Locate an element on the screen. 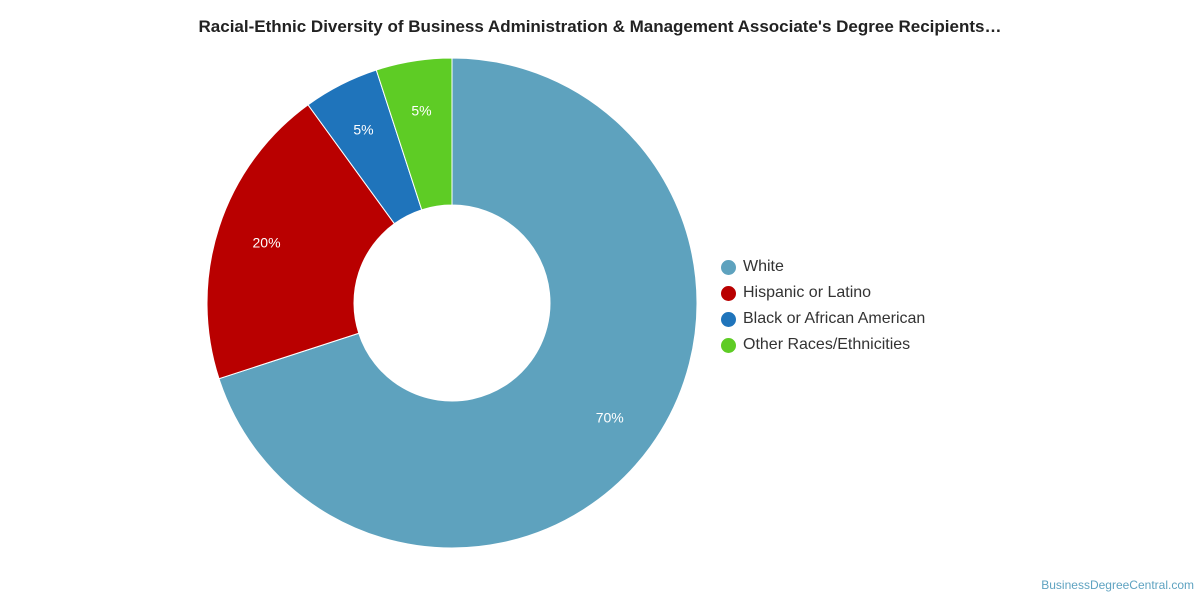 This screenshot has height=600, width=1200. legend-swatch-other-races-ethnicities is located at coordinates (728, 345).